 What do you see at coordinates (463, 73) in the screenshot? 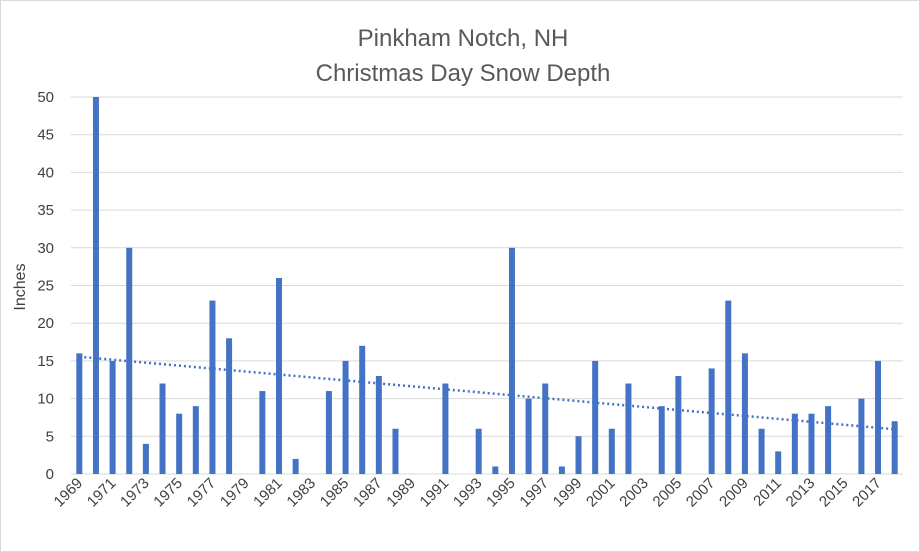
I see `chart-subtitle: Christmas Day Snow Depth` at bounding box center [463, 73].